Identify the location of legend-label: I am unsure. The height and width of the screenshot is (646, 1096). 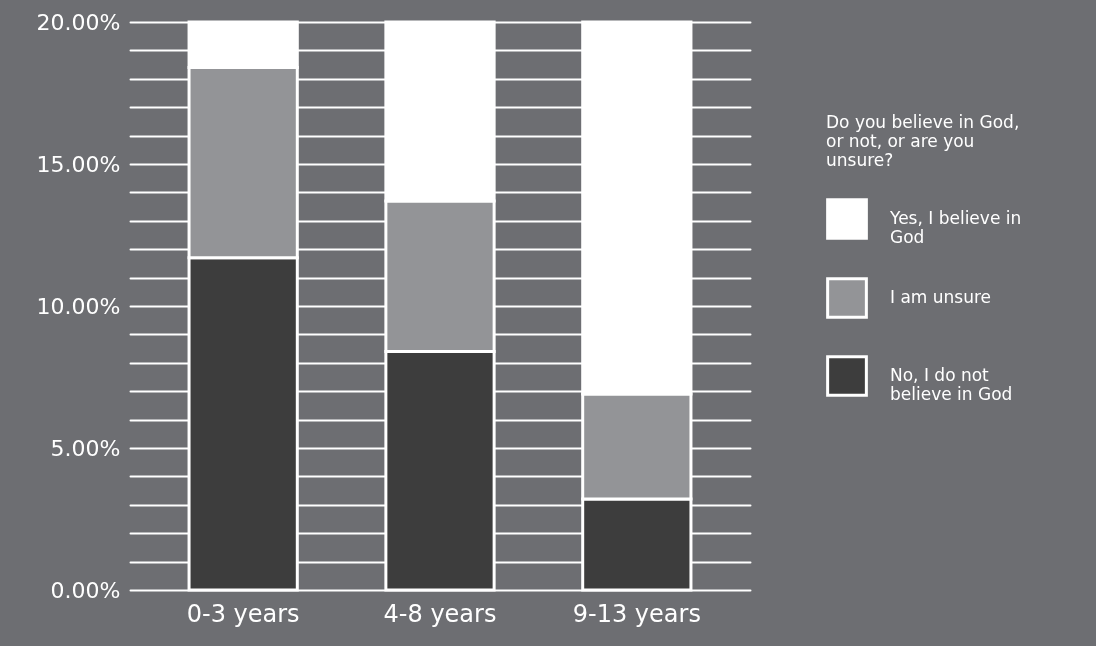
(941, 297).